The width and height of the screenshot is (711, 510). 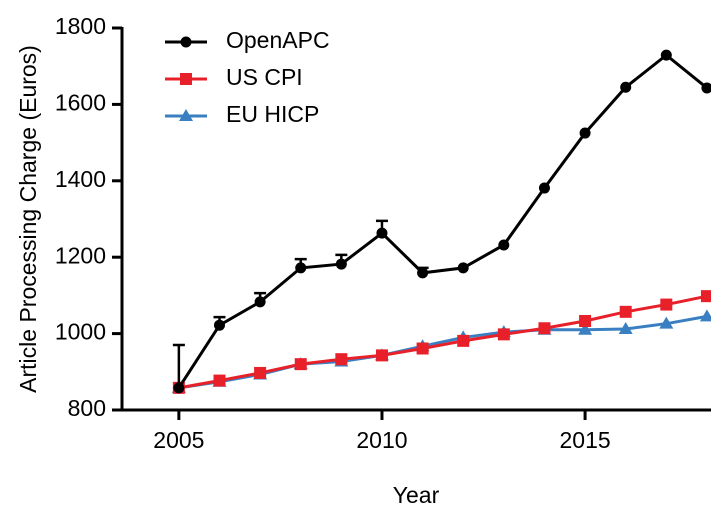 I want to click on series-line, so click(x=443, y=342).